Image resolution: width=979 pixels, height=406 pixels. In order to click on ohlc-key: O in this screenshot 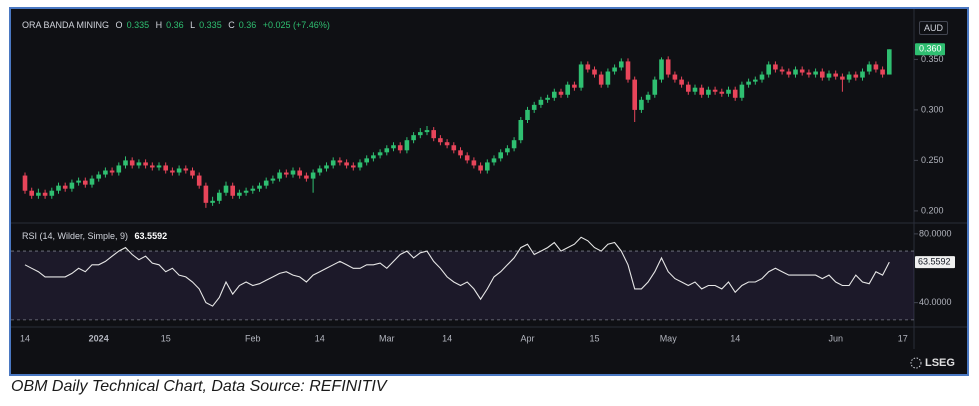, I will do `click(119, 25)`.